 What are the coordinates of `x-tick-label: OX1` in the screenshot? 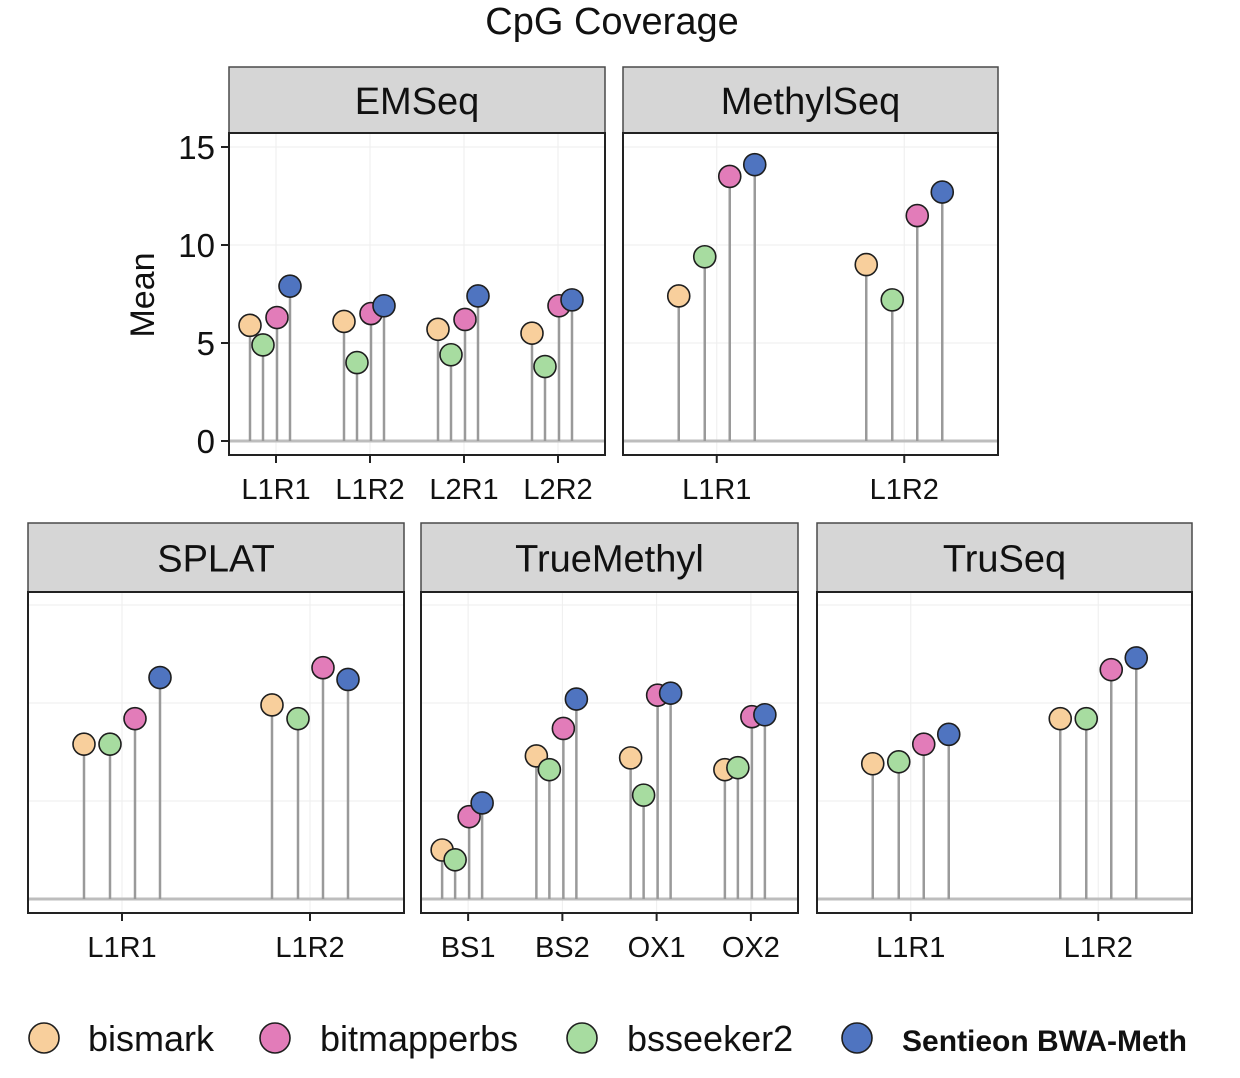 It's located at (657, 948).